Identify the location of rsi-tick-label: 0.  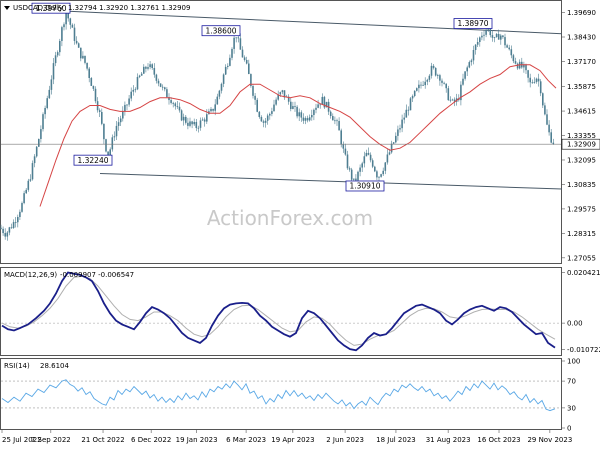
(569, 429).